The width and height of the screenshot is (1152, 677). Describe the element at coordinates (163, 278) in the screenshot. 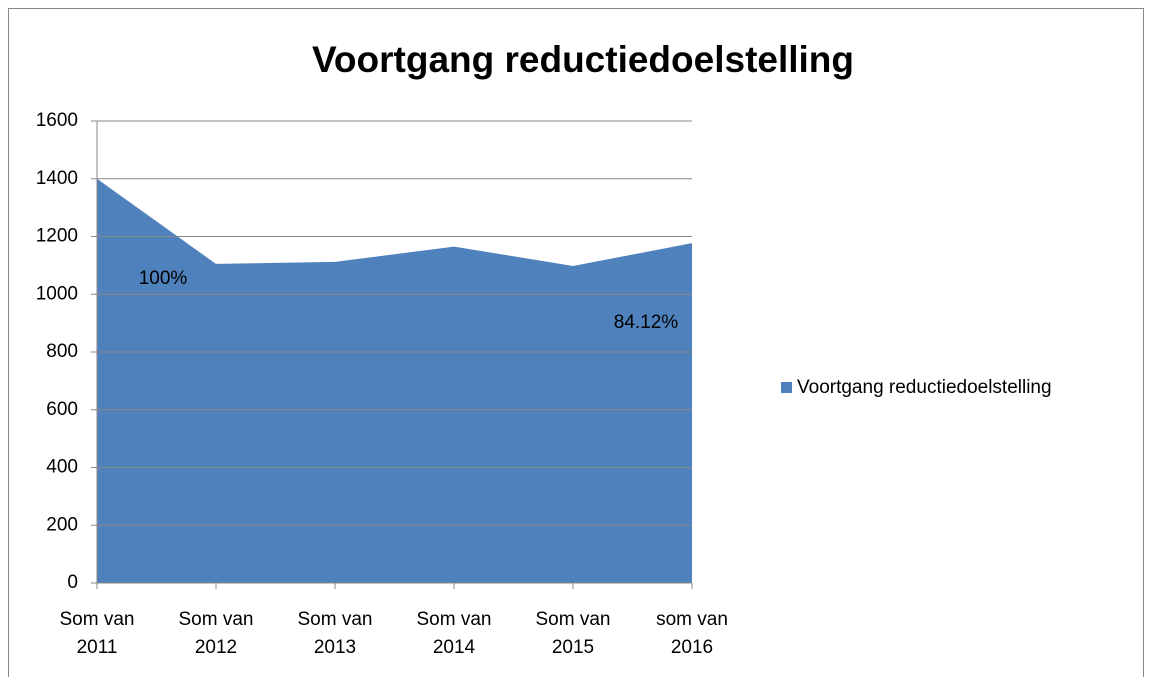

I see `annotation: 100%` at that location.